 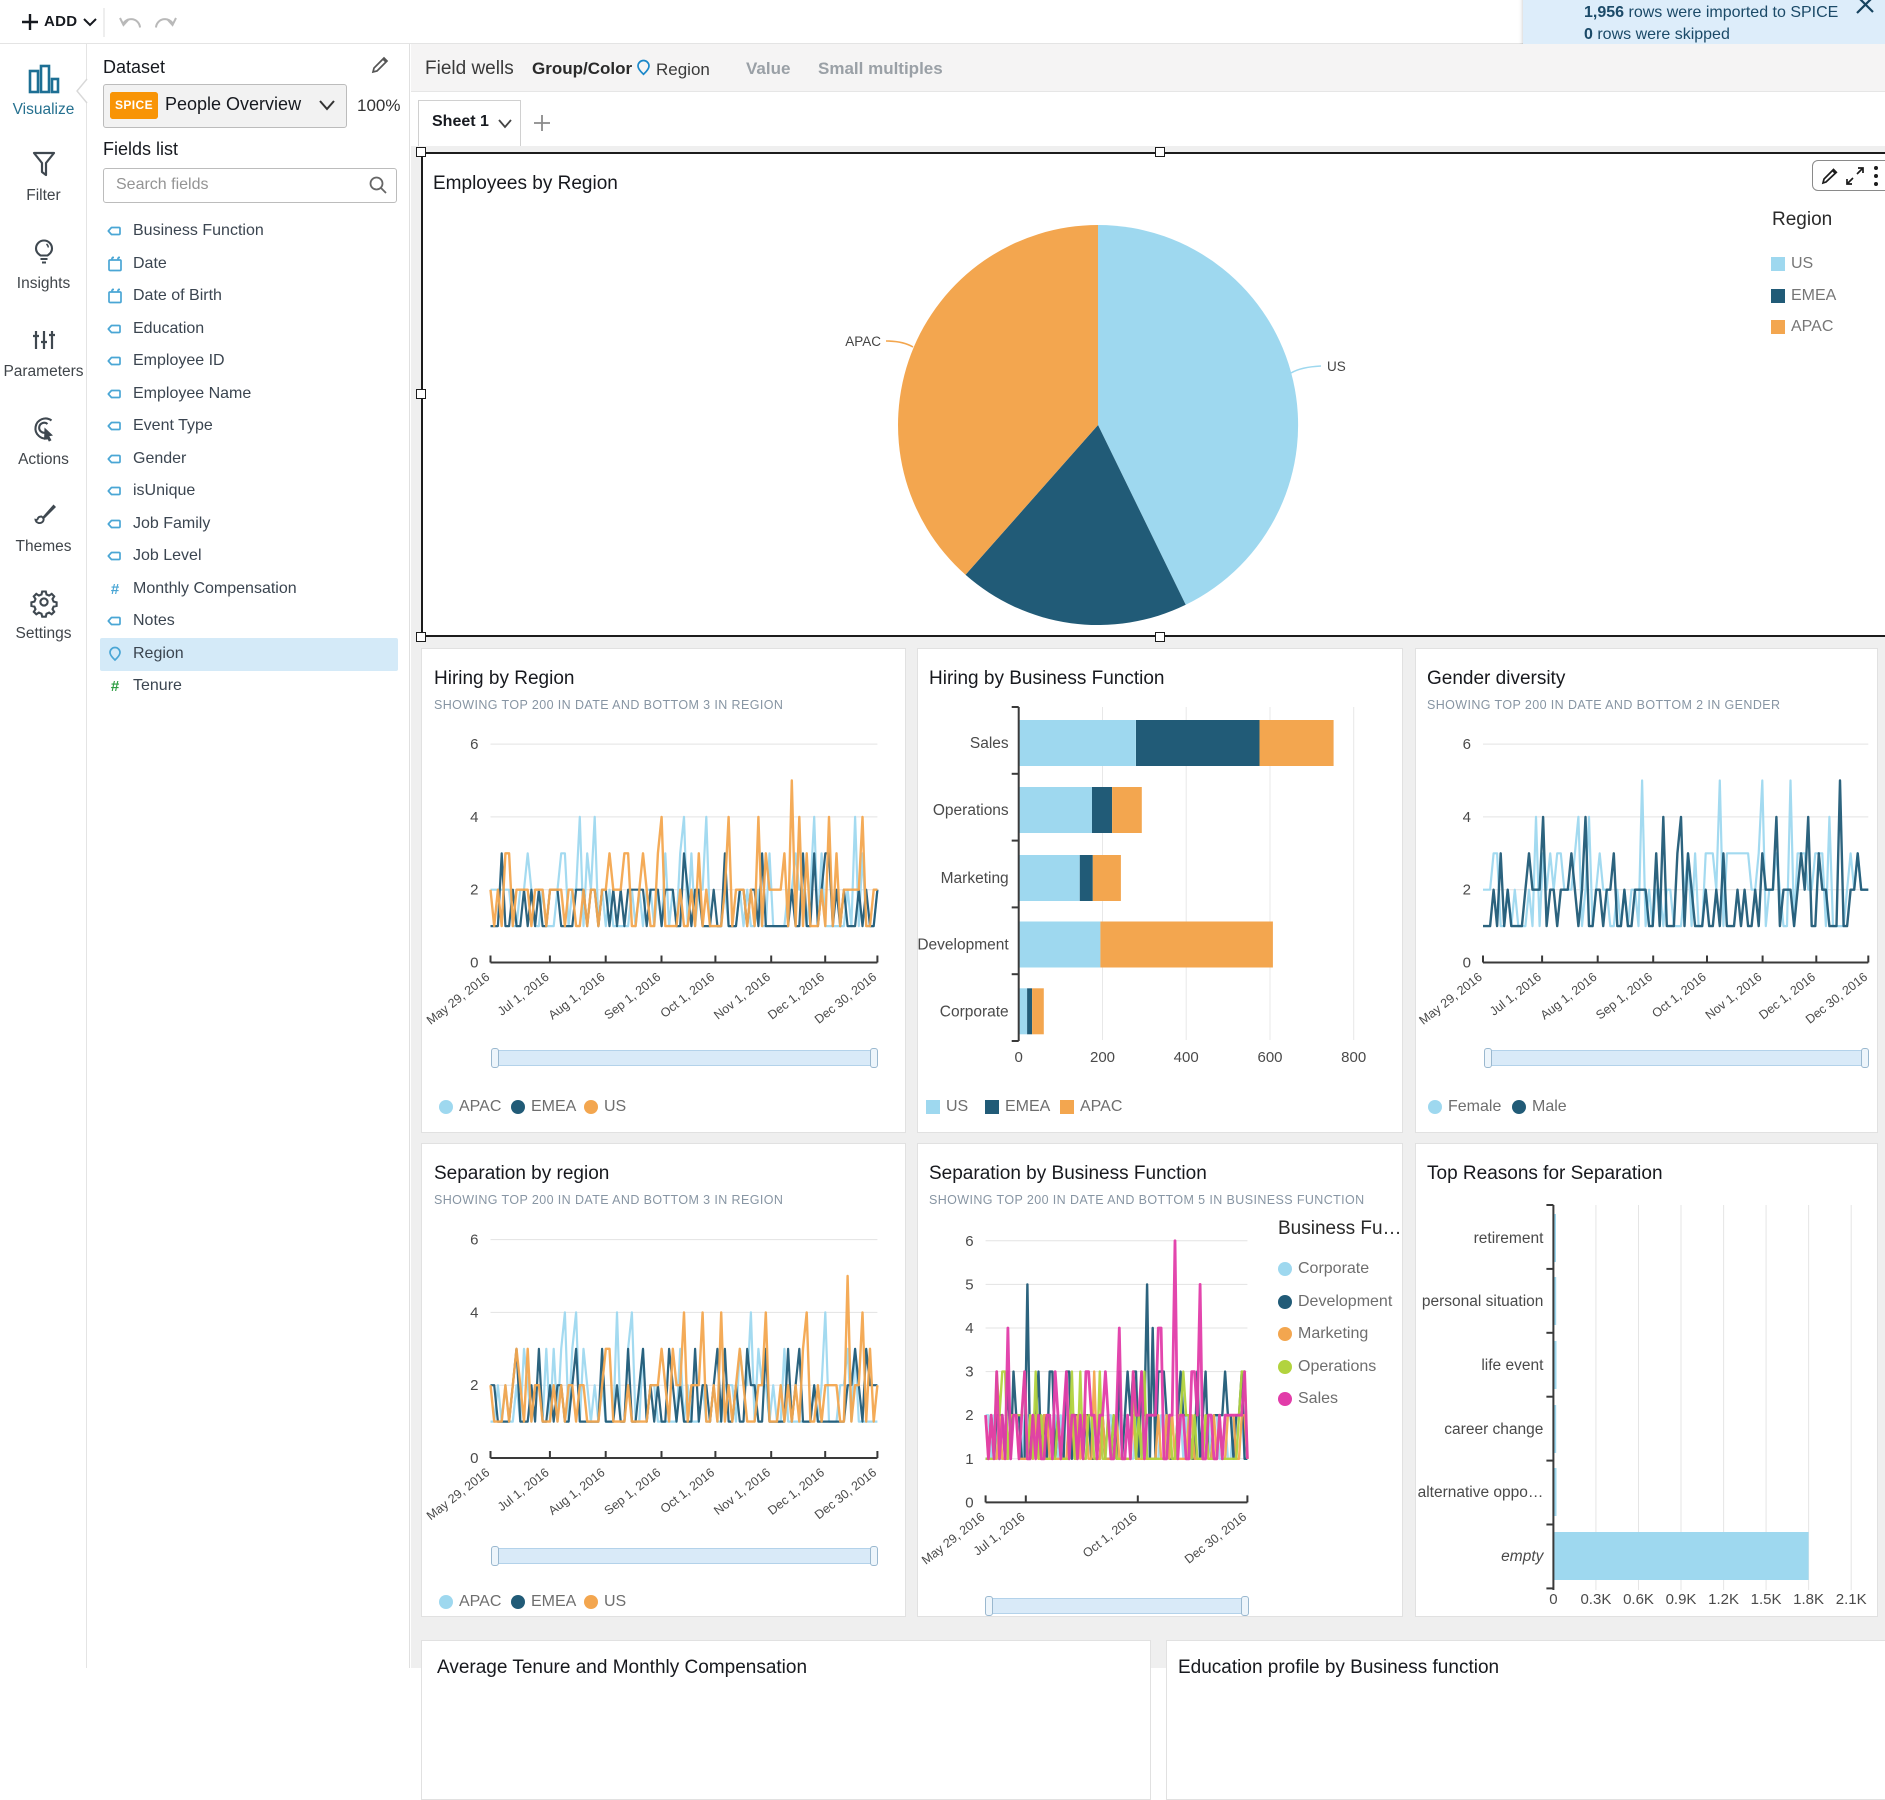 I want to click on svg-text: life event, so click(x=1512, y=1365).